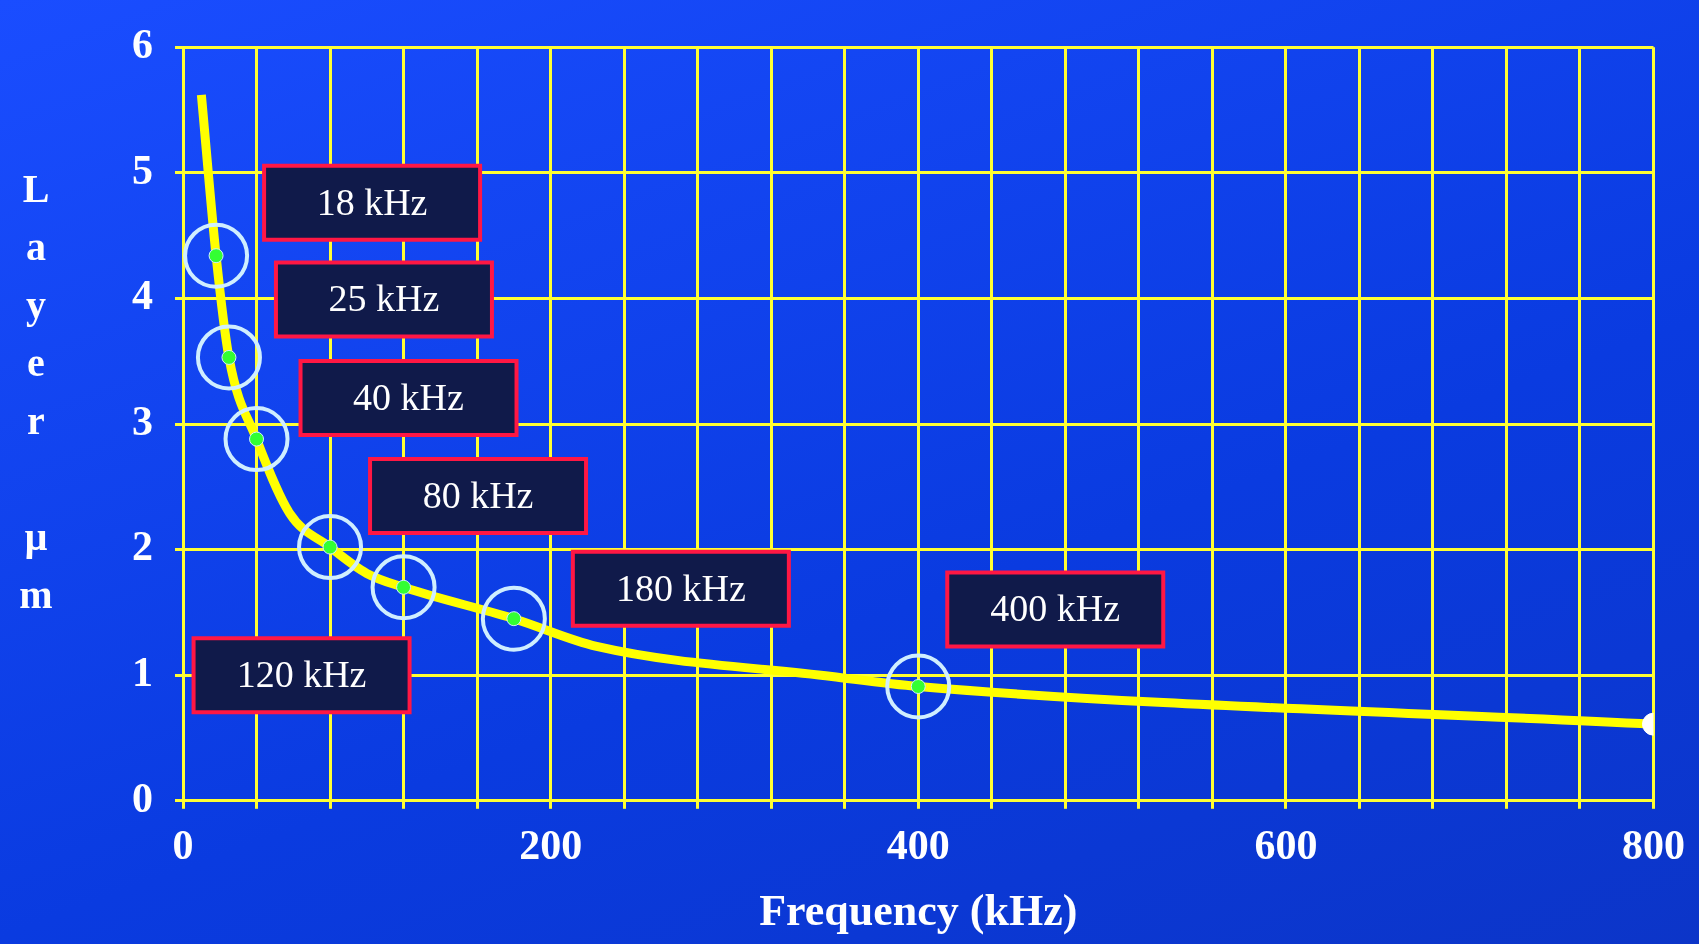  Describe the element at coordinates (408, 397) in the screenshot. I see `annotation: 40 kHz` at that location.